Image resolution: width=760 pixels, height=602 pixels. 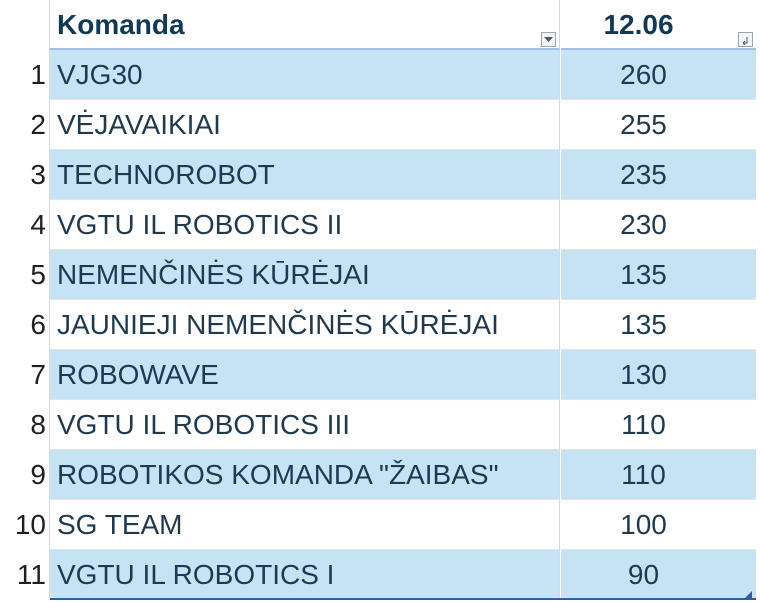 What do you see at coordinates (38, 224) in the screenshot?
I see `row-number: 4` at bounding box center [38, 224].